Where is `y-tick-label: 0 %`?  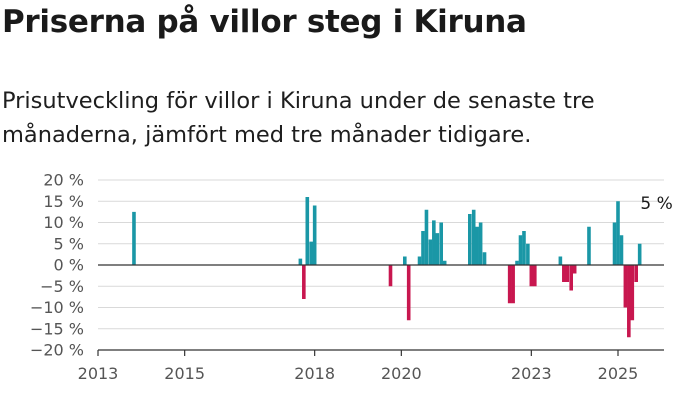 y-tick-label: 0 % is located at coordinates (69, 265).